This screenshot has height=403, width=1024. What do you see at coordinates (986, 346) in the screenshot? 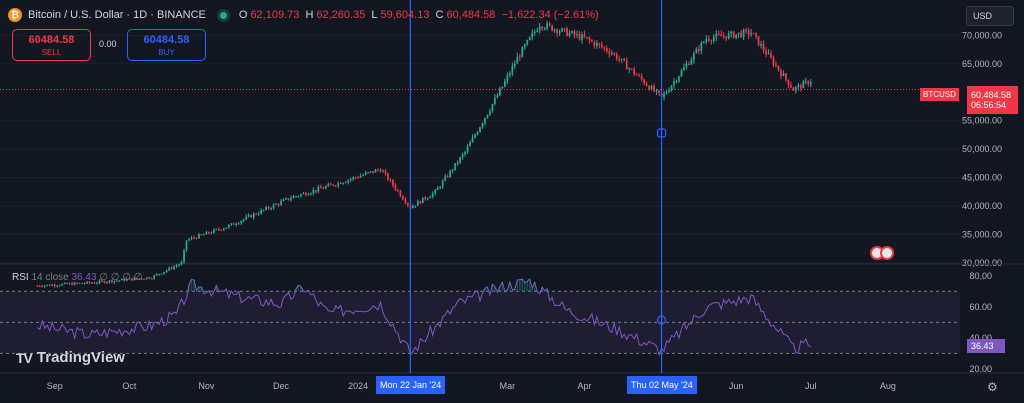
I see `rsi-value-tag: 36.43` at bounding box center [986, 346].